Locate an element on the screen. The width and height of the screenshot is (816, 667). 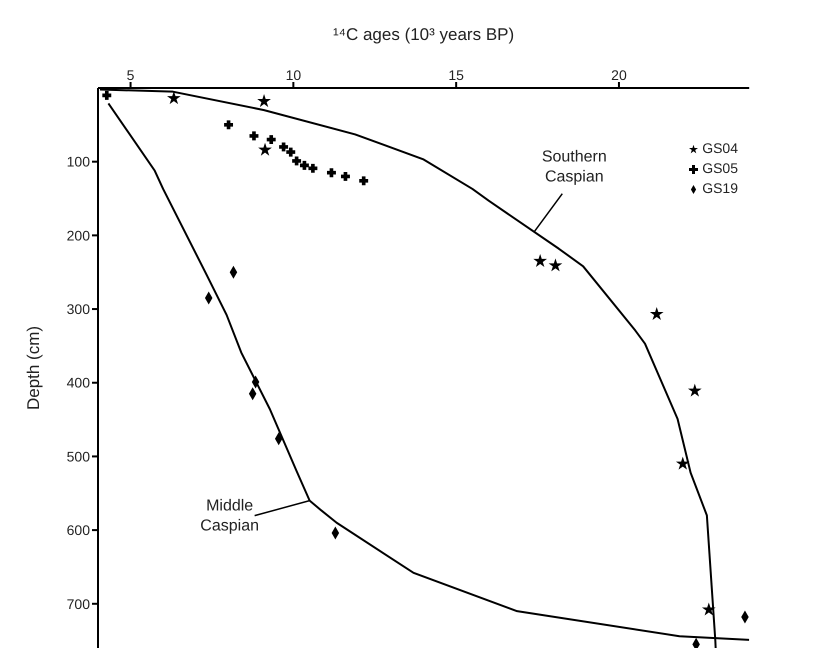
legend-label: GS19 is located at coordinates (720, 188).